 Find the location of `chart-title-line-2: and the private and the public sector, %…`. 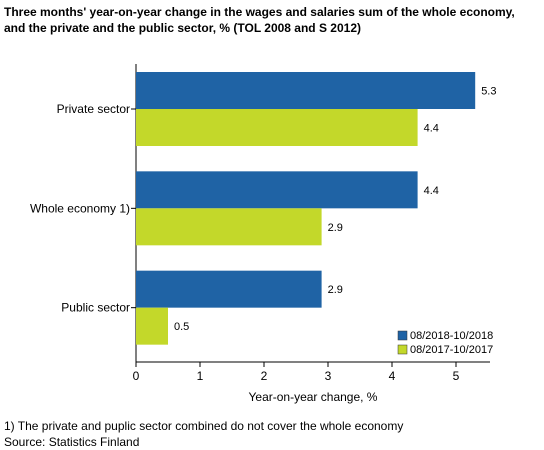

chart-title-line-2: and the private and the public sector, %… is located at coordinates (182, 28).